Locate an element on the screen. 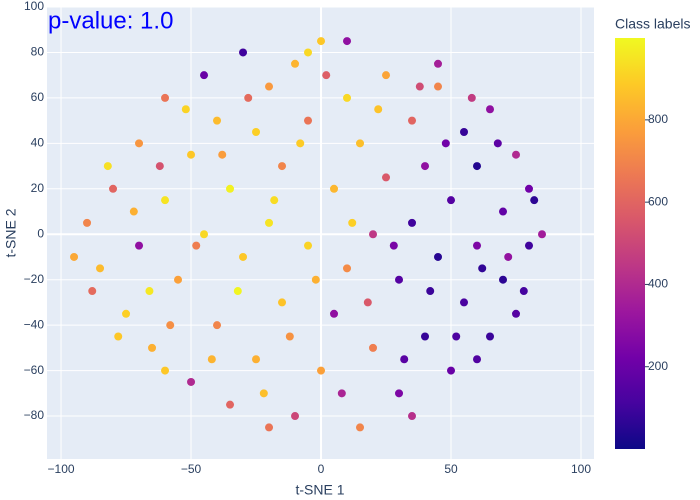 Image resolution: width=700 pixels, height=500 pixels. colorbar-tick-label: 600 is located at coordinates (658, 201).